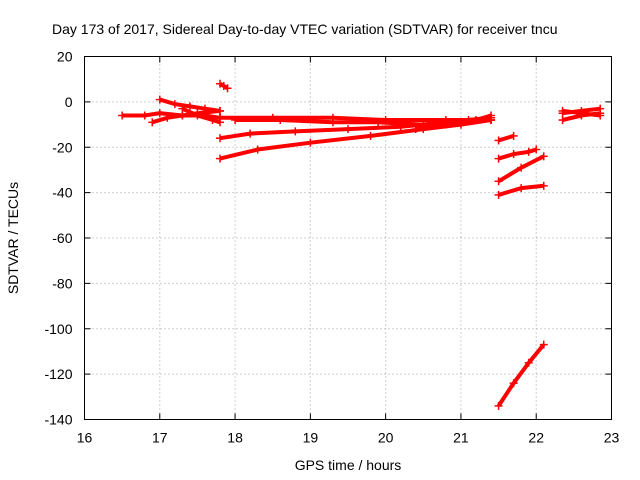 Image resolution: width=640 pixels, height=480 pixels. Describe the element at coordinates (62, 283) in the screenshot. I see `y-tick-label: -80` at that location.